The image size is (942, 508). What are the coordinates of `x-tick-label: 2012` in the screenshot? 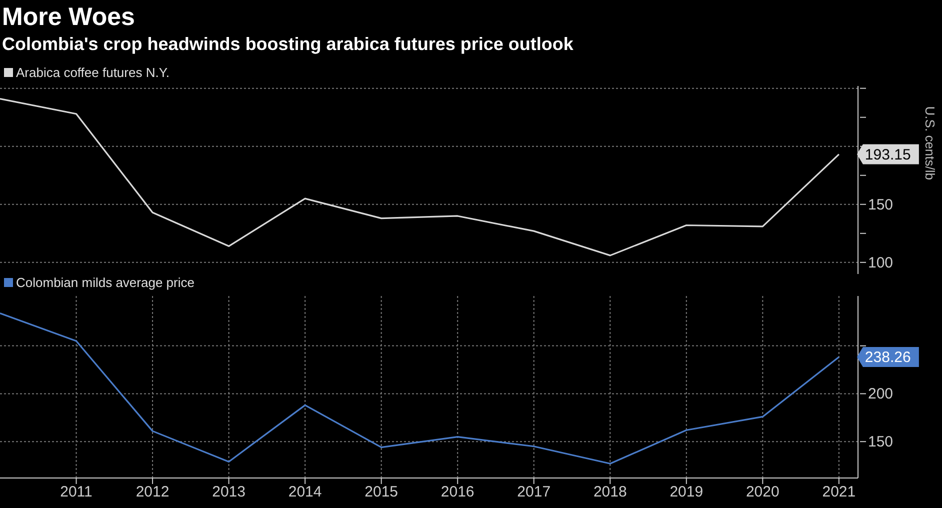 It's located at (153, 492).